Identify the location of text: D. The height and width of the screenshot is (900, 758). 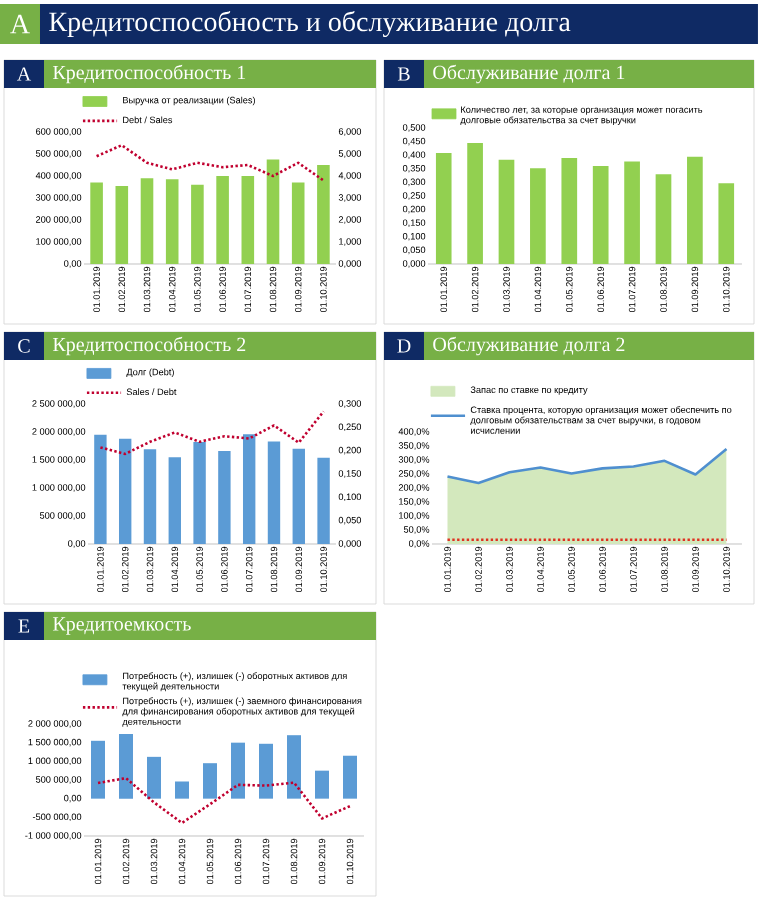
(404, 346).